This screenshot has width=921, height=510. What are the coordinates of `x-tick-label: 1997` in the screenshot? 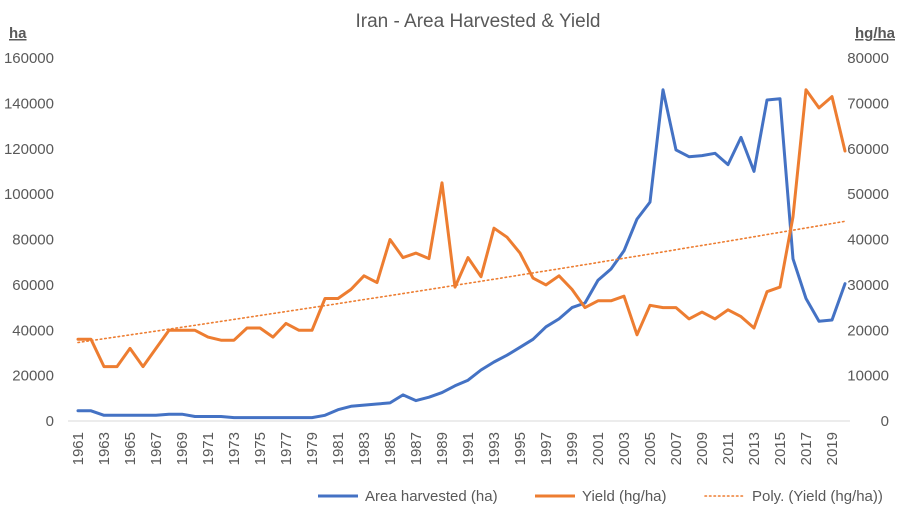 It's located at (546, 448).